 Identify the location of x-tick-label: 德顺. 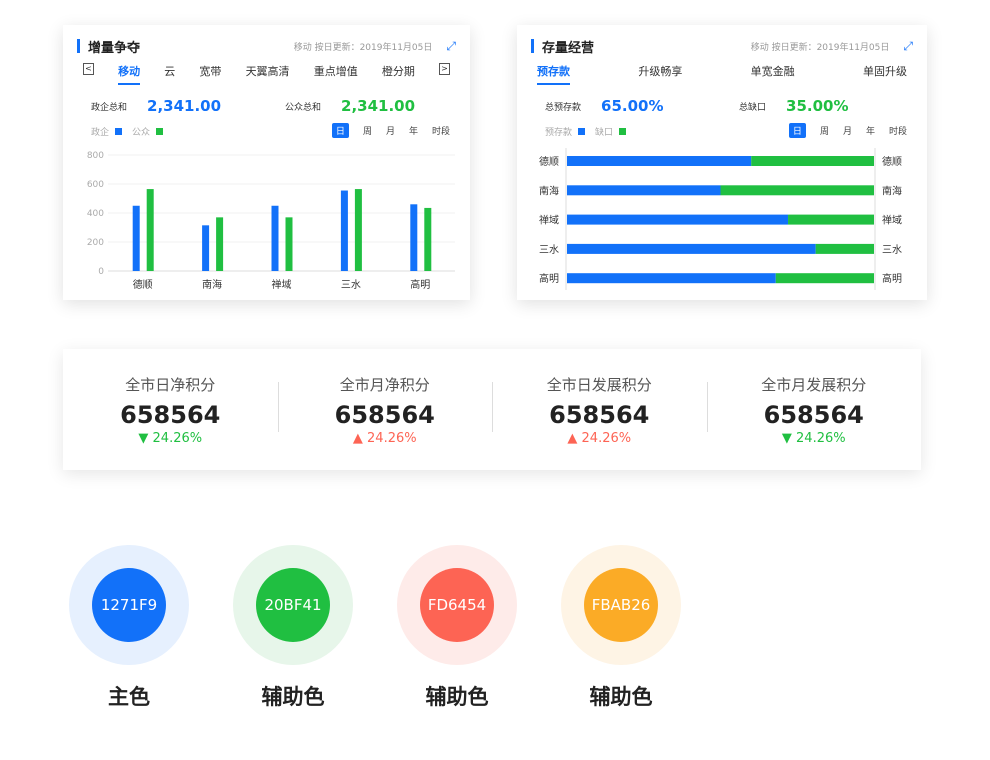
(143, 284).